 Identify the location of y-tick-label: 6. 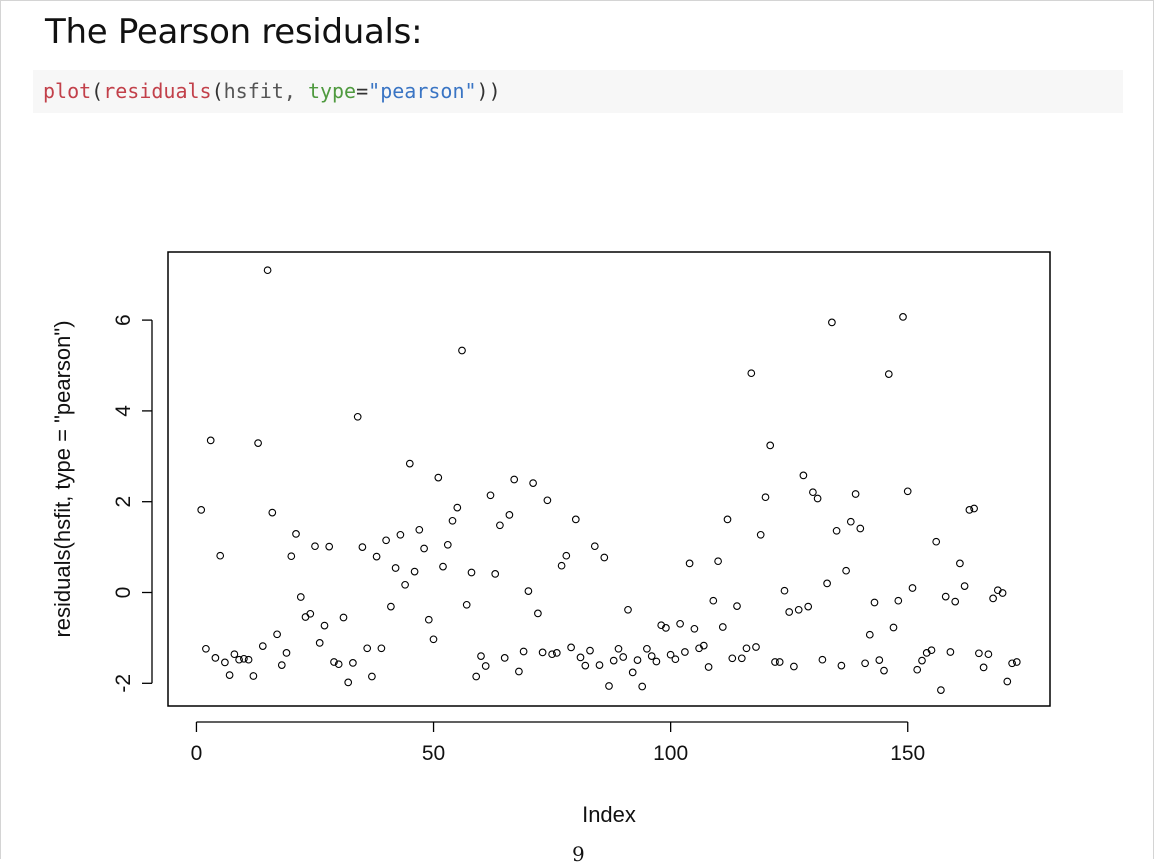
(123, 320).